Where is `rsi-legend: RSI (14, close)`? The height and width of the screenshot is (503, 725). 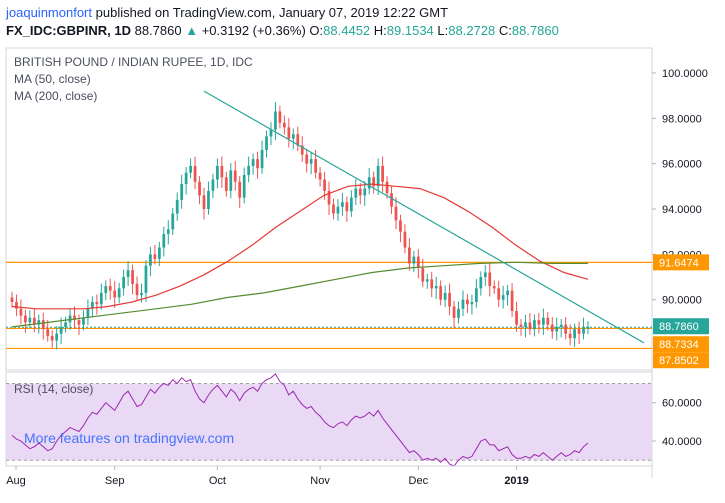
rsi-legend: RSI (14, close) is located at coordinates (54, 389).